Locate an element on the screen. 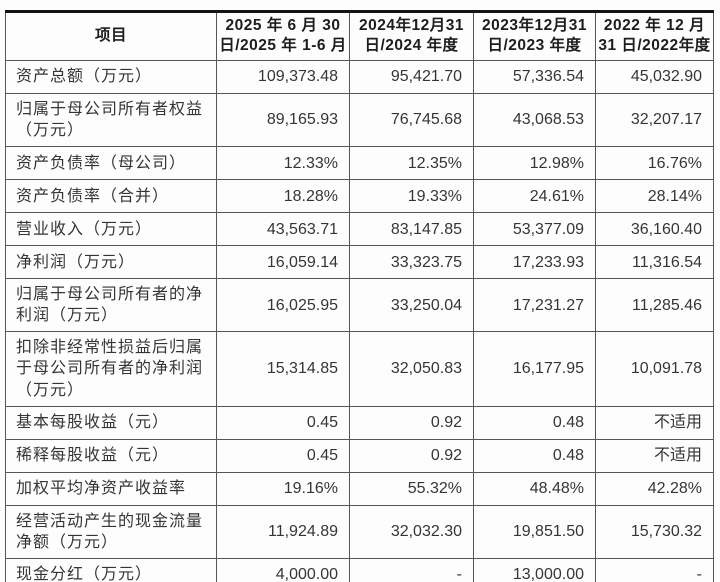  value-cell: 76,745.68 is located at coordinates (411, 120).